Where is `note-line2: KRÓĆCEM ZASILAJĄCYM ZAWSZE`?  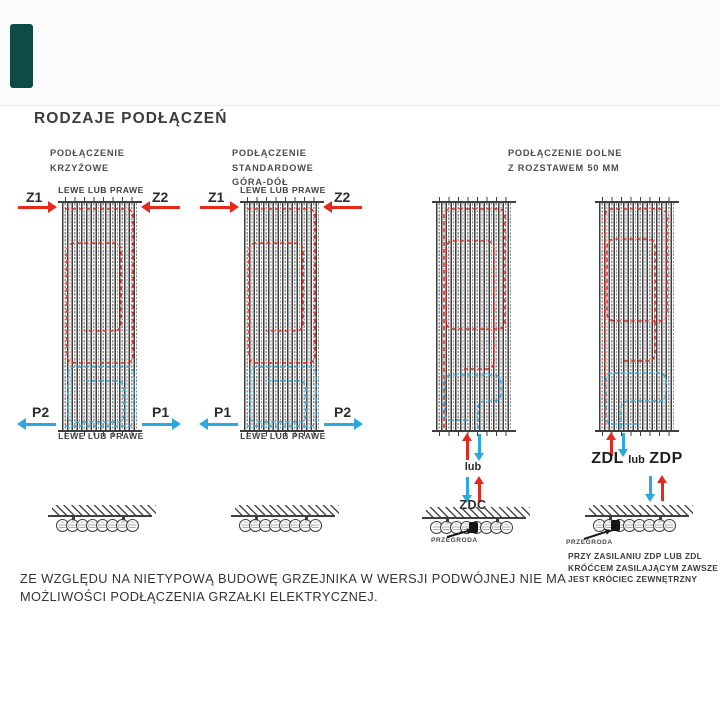 note-line2: KRÓĆCEM ZASILAJĄCYM ZAWSZE is located at coordinates (643, 567).